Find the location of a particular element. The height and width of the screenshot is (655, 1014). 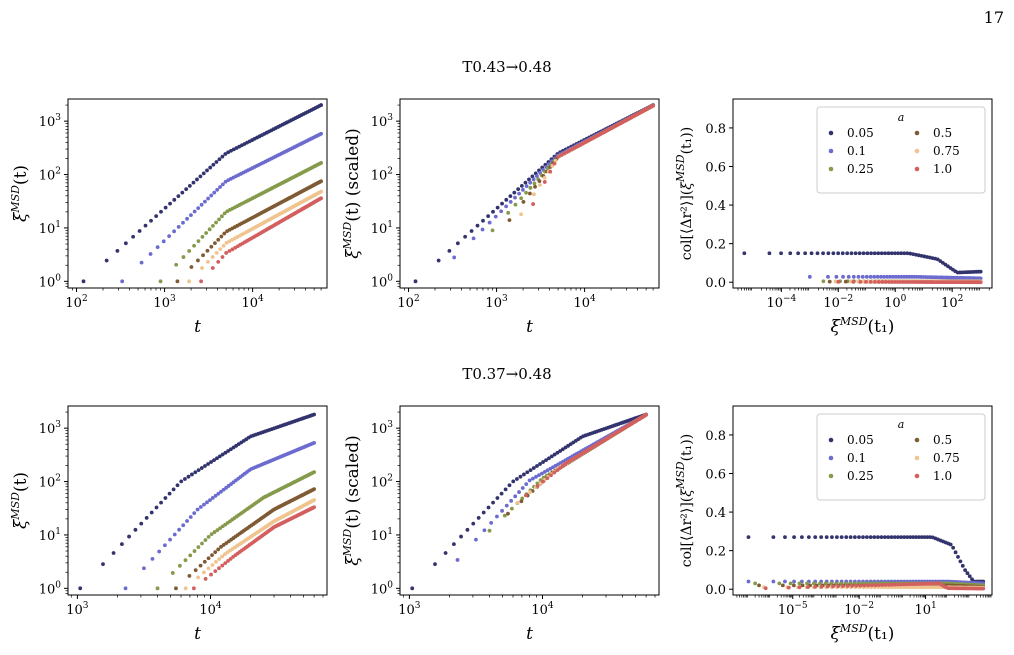

x-tick-label: 103 is located at coordinates (409, 609).